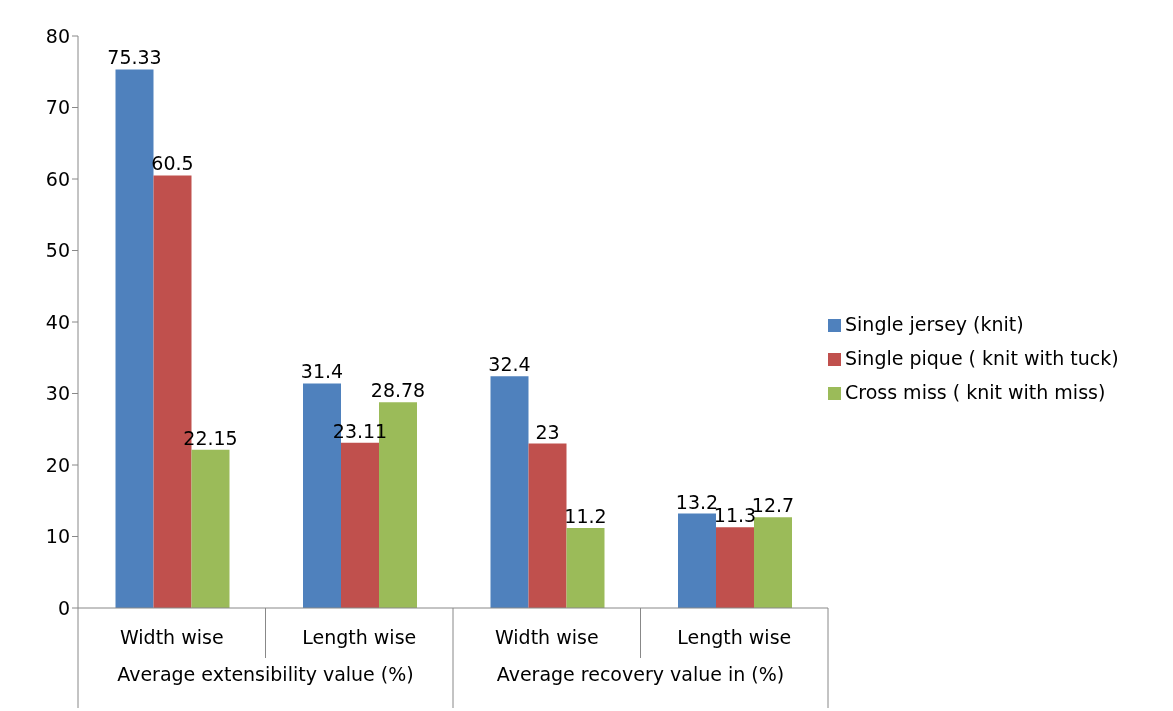 This screenshot has width=1173, height=711. Describe the element at coordinates (322, 371) in the screenshot. I see `data-label: 31.4` at that location.